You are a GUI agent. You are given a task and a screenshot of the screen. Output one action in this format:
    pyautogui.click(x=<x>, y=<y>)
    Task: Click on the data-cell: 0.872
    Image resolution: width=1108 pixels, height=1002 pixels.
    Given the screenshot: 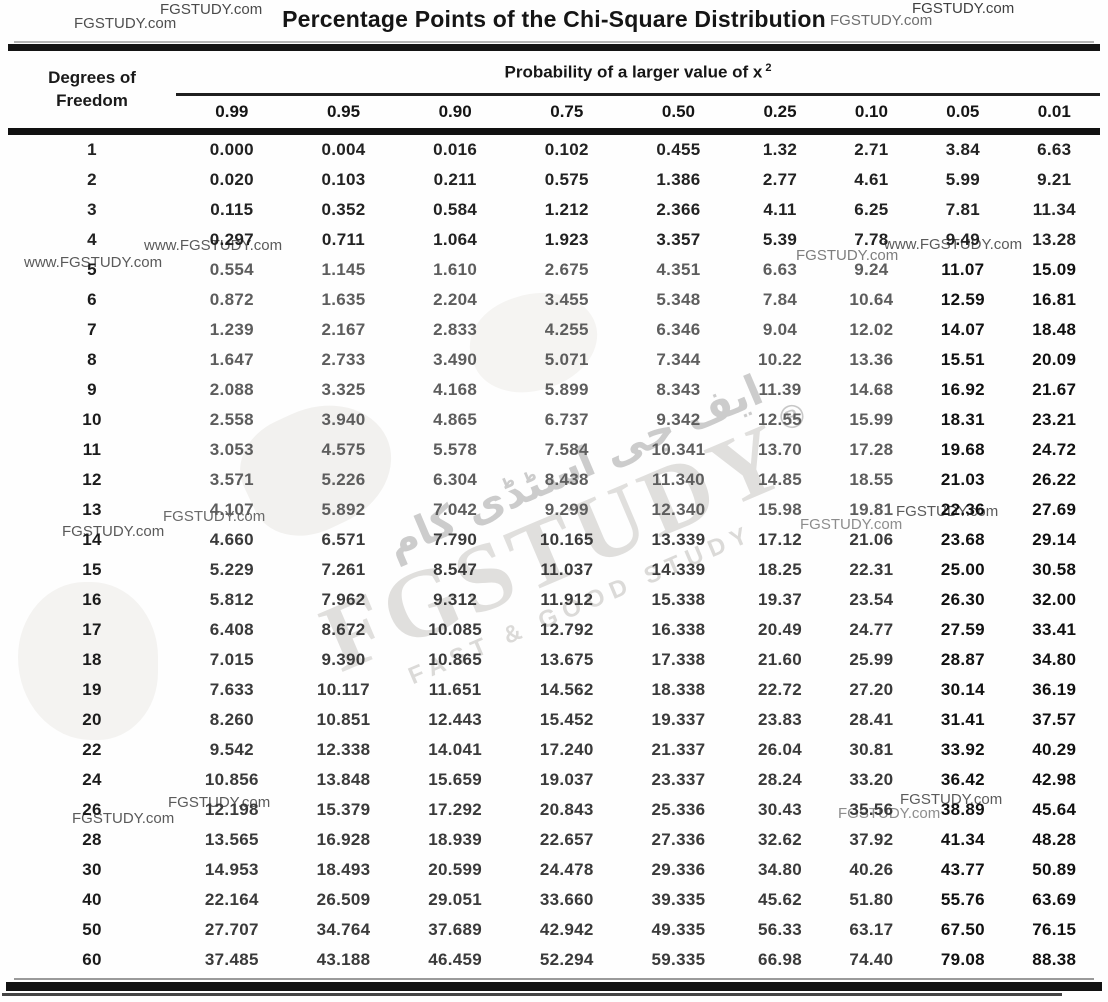 What is the action you would take?
    pyautogui.click(x=231, y=299)
    